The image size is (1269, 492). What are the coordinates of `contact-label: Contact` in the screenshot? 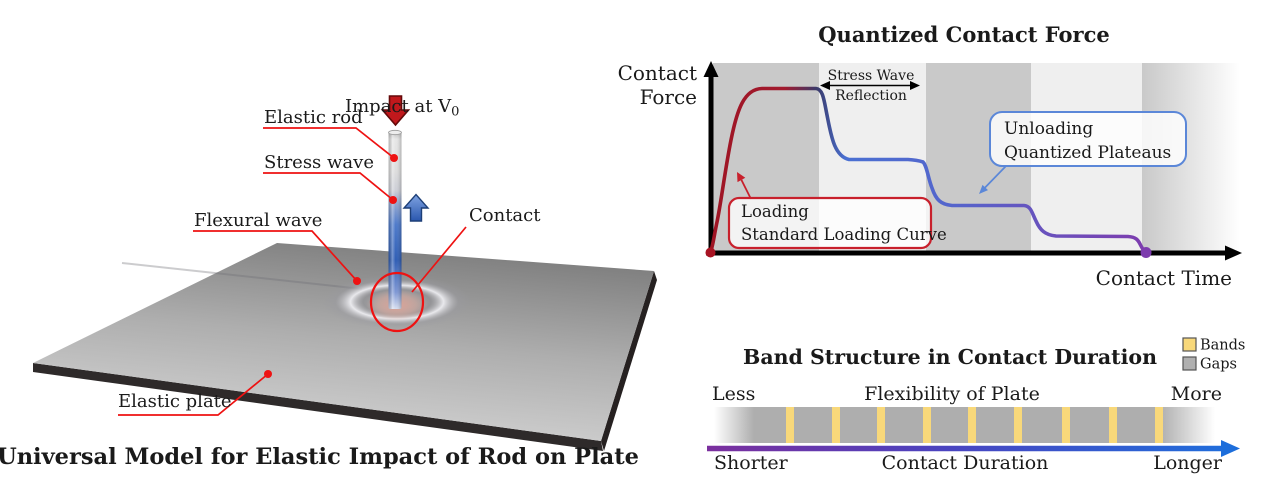 It's located at (505, 215).